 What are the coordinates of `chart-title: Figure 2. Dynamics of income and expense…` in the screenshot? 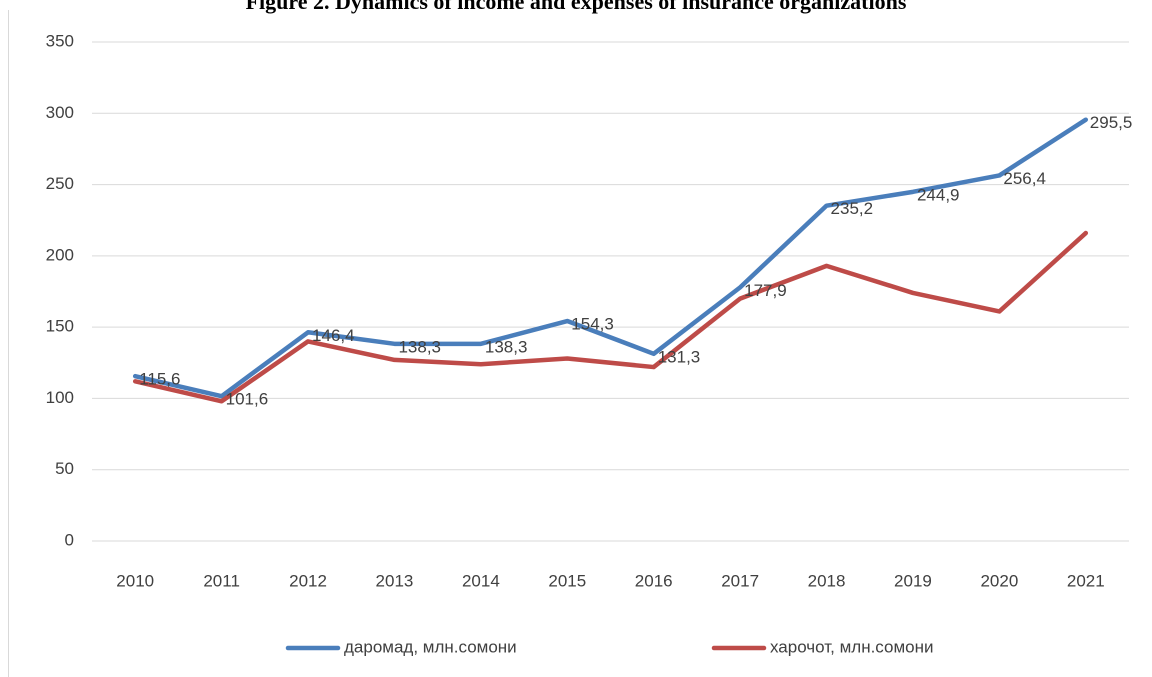 It's located at (576, 7).